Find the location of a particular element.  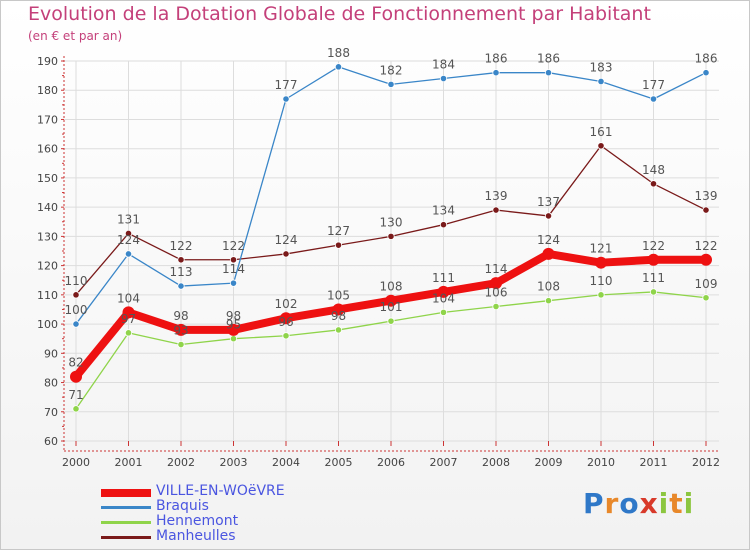

legend-label: Manheulles is located at coordinates (196, 536).